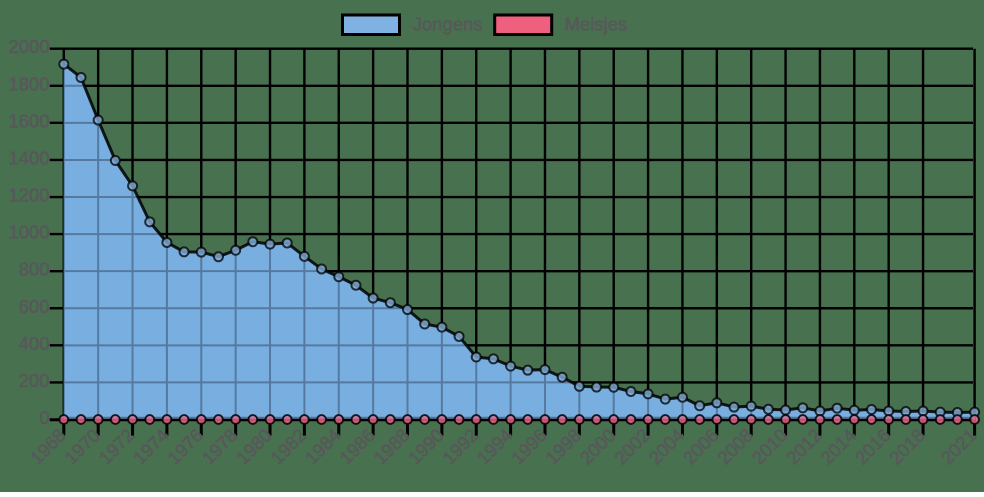  Describe the element at coordinates (596, 23) in the screenshot. I see `svg-text: Meisjes` at that location.